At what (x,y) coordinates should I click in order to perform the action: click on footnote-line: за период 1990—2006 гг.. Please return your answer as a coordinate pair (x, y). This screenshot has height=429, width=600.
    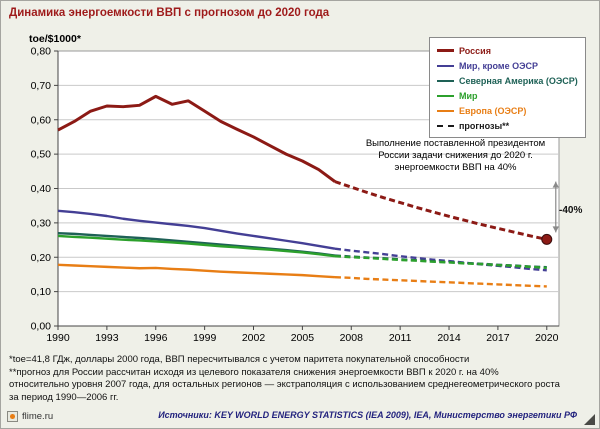
    Looking at the image, I should click on (64, 397).